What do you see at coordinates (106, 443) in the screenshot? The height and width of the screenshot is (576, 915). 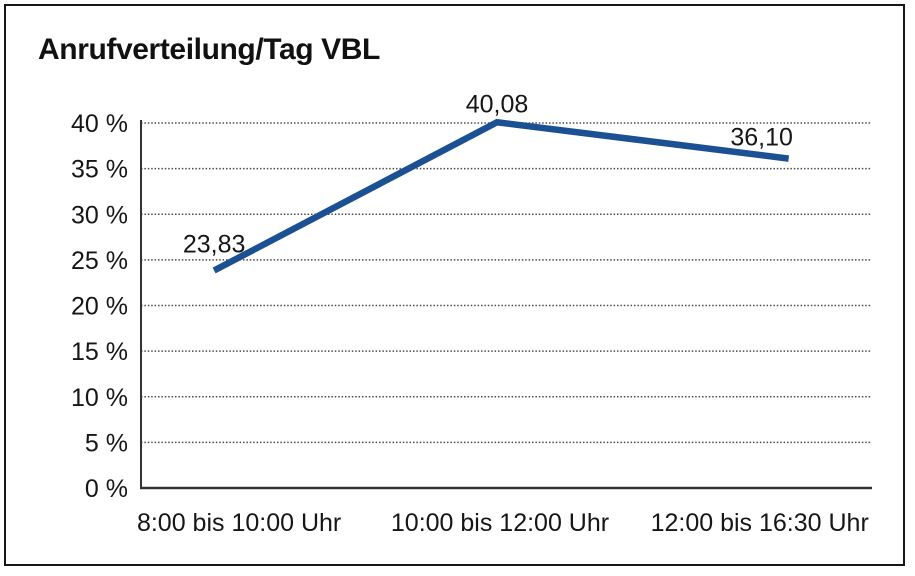 I see `y-tick-label: 5 %` at bounding box center [106, 443].